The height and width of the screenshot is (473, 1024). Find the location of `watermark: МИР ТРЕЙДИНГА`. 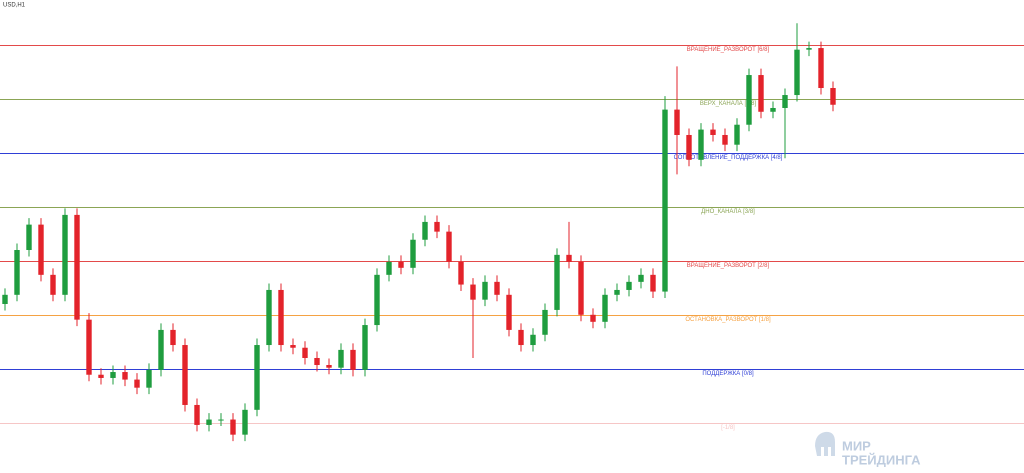

watermark: МИР ТРЕЙДИНГА is located at coordinates (868, 449).